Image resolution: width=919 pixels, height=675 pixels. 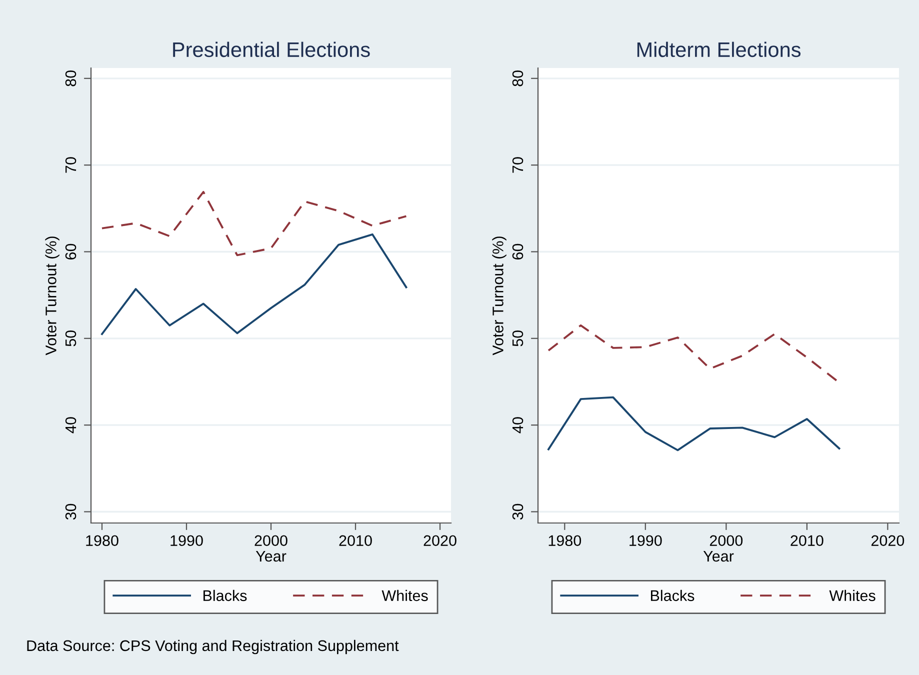 I want to click on chart-title: Presidential Elections, so click(x=271, y=50).